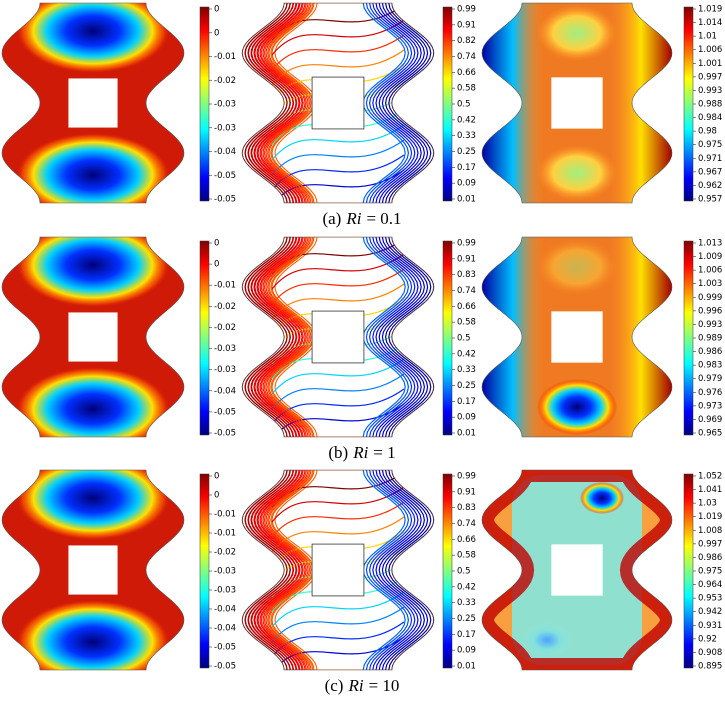 Image resolution: width=725 pixels, height=704 pixels. Describe the element at coordinates (710, 572) in the screenshot. I see `colorbar-label: 0.975` at that location.